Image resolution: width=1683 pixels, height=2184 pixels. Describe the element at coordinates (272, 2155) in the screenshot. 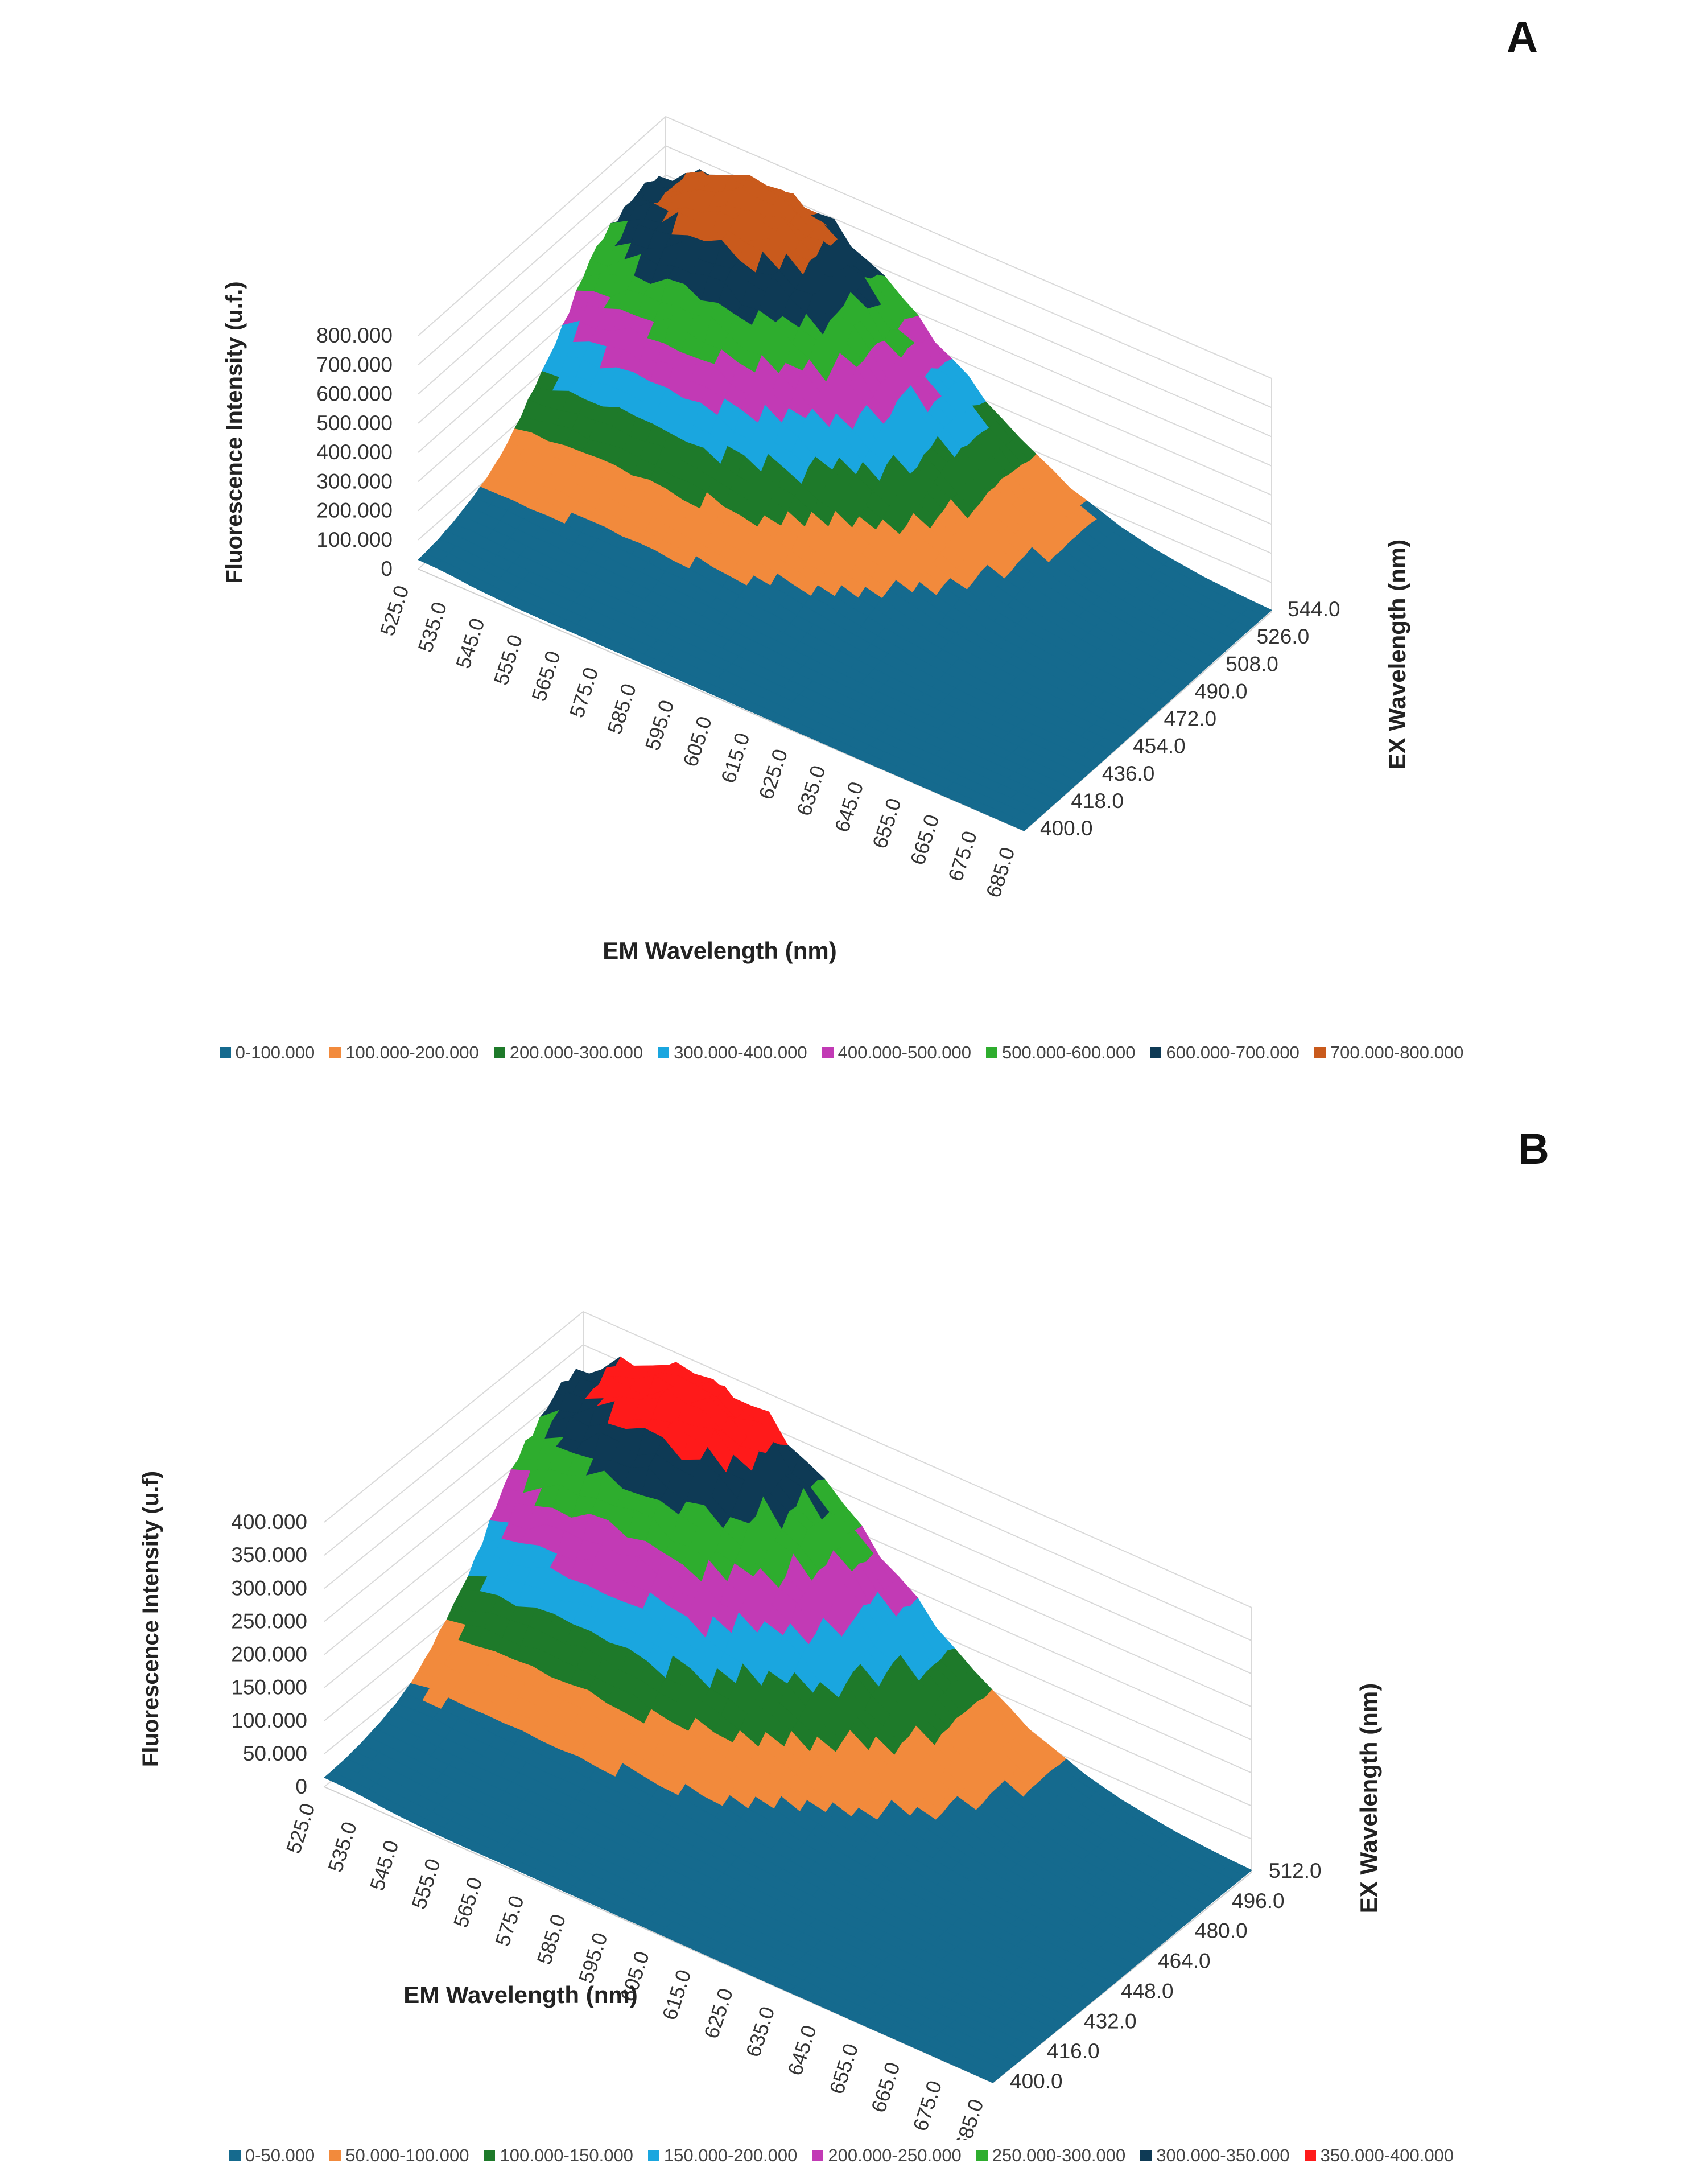

I see `legend-item: 0-50.000` at that location.